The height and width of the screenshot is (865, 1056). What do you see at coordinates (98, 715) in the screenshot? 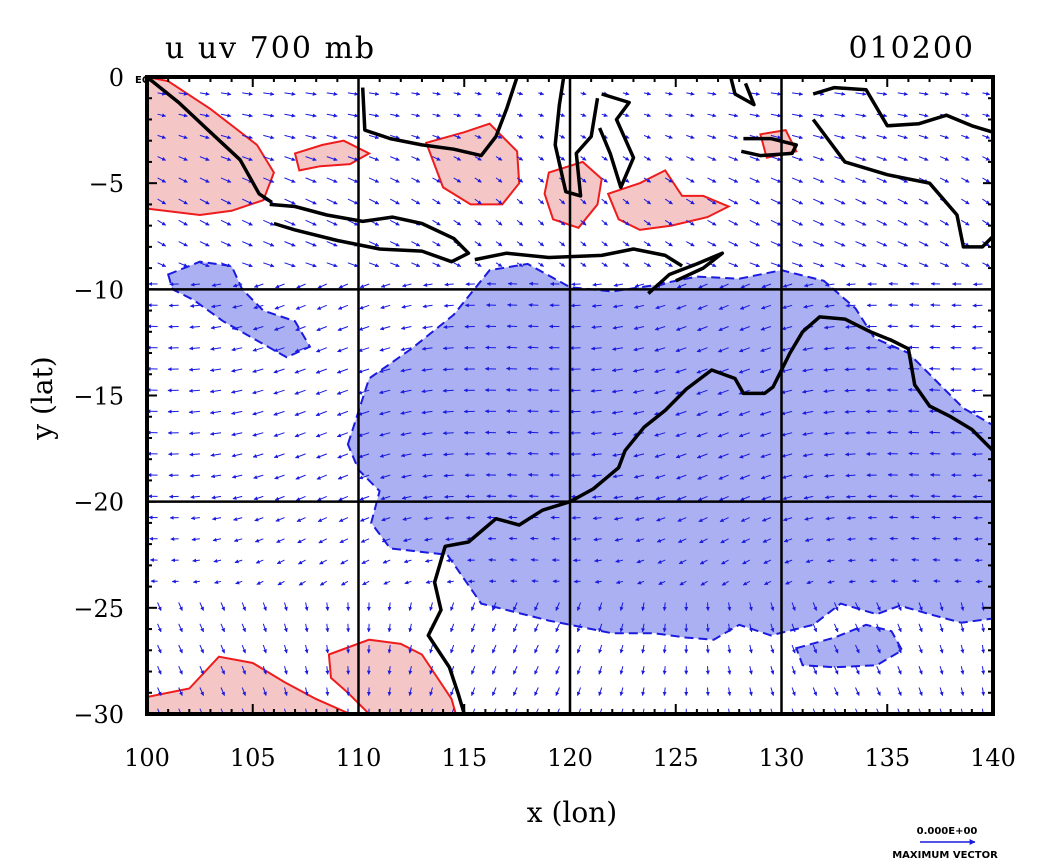
I see `y-tick-label: −30` at bounding box center [98, 715].